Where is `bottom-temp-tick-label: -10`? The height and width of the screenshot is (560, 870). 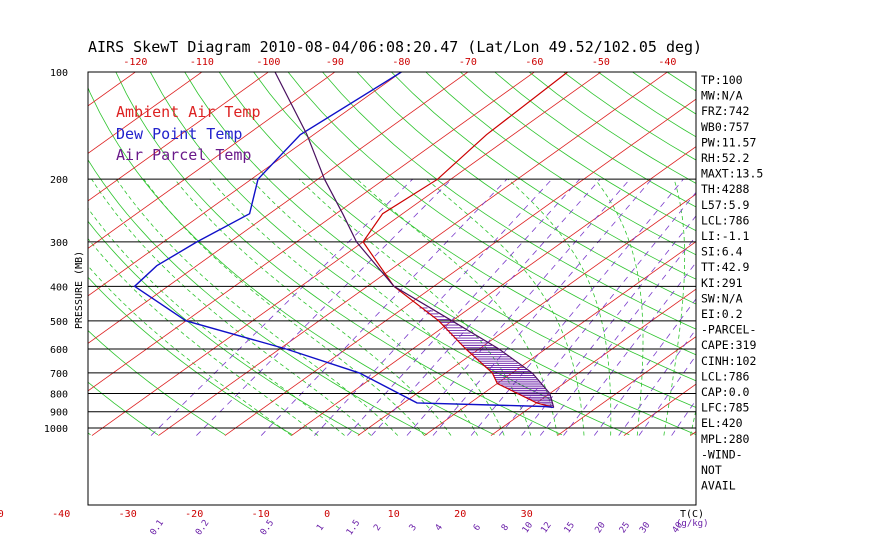 bottom-temp-tick-label: -10 is located at coordinates (261, 514).